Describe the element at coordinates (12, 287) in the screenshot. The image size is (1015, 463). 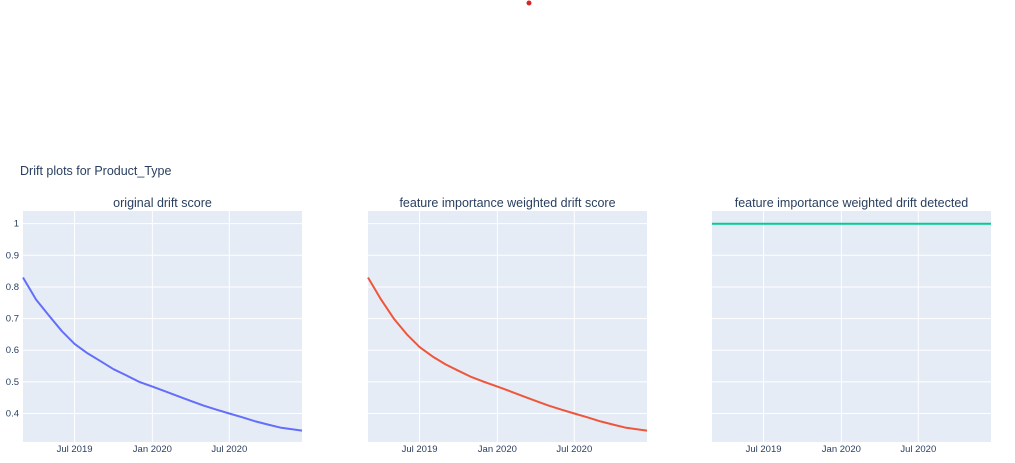
I see `y-tick-label: 0.8` at that location.